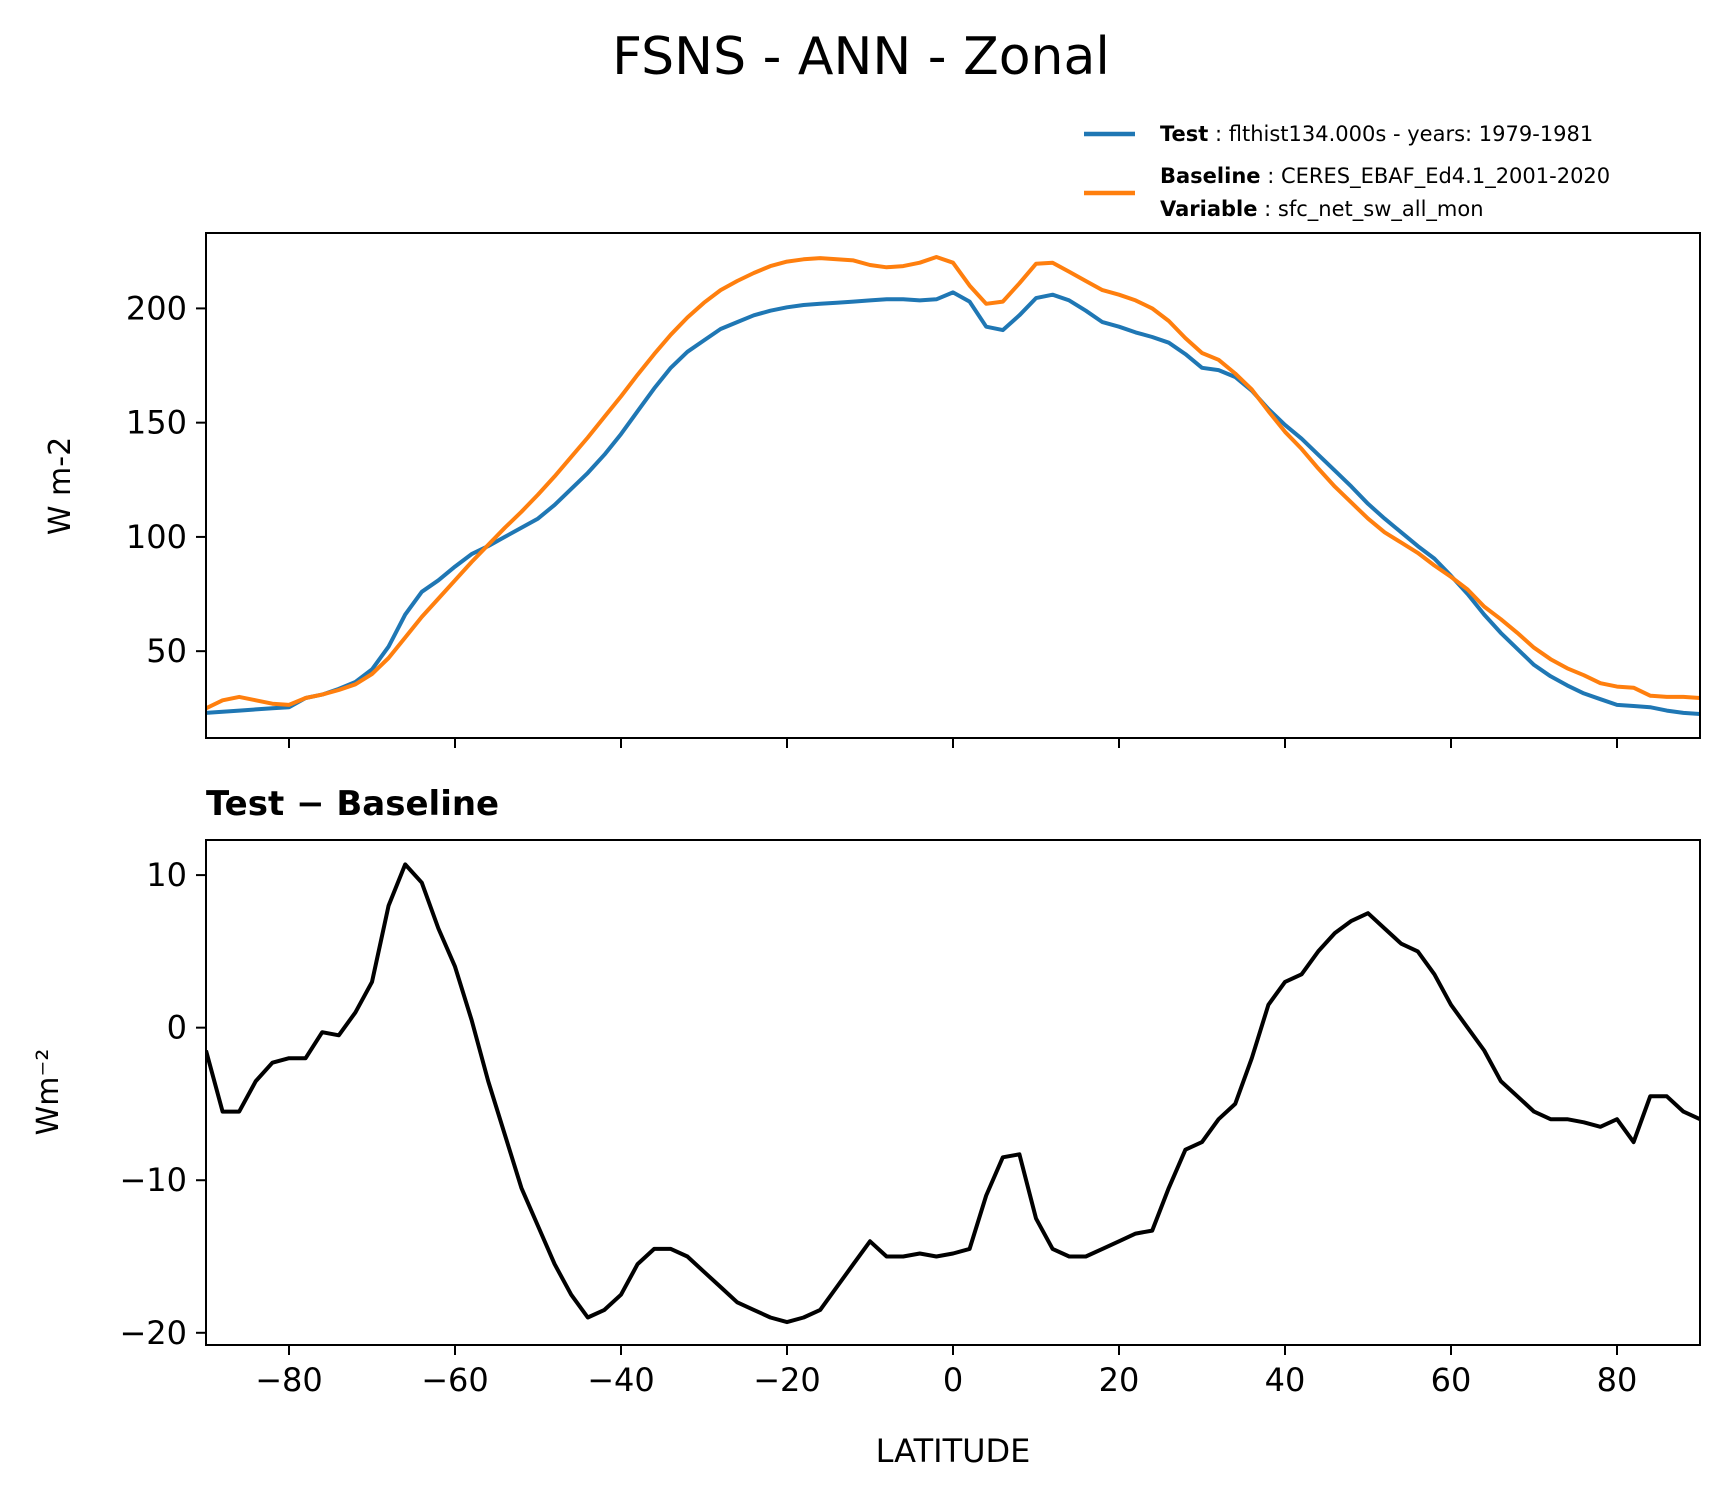 The image size is (1722, 1496). Describe the element at coordinates (1208, 209) in the screenshot. I see `legend-variable-key: Variable` at that location.